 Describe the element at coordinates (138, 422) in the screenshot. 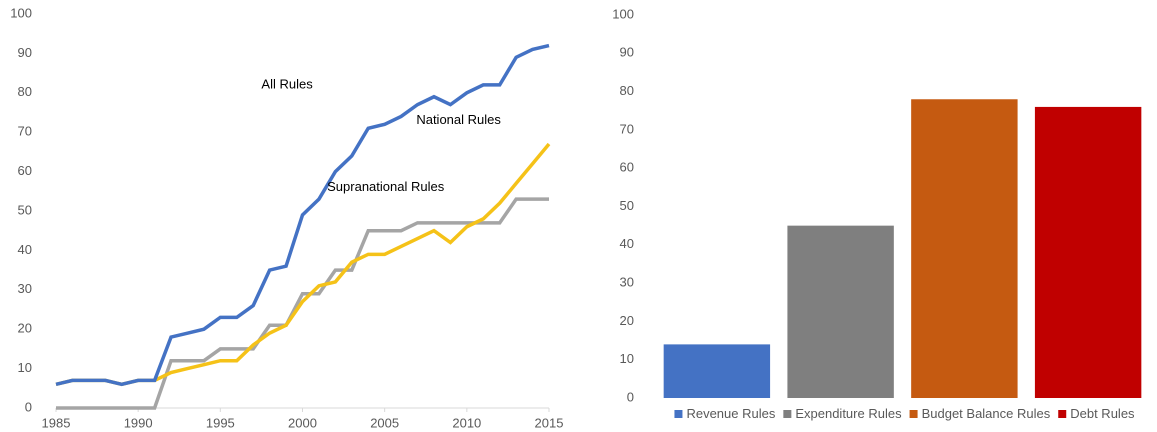

I see `x-tick-label: 1990` at that location.